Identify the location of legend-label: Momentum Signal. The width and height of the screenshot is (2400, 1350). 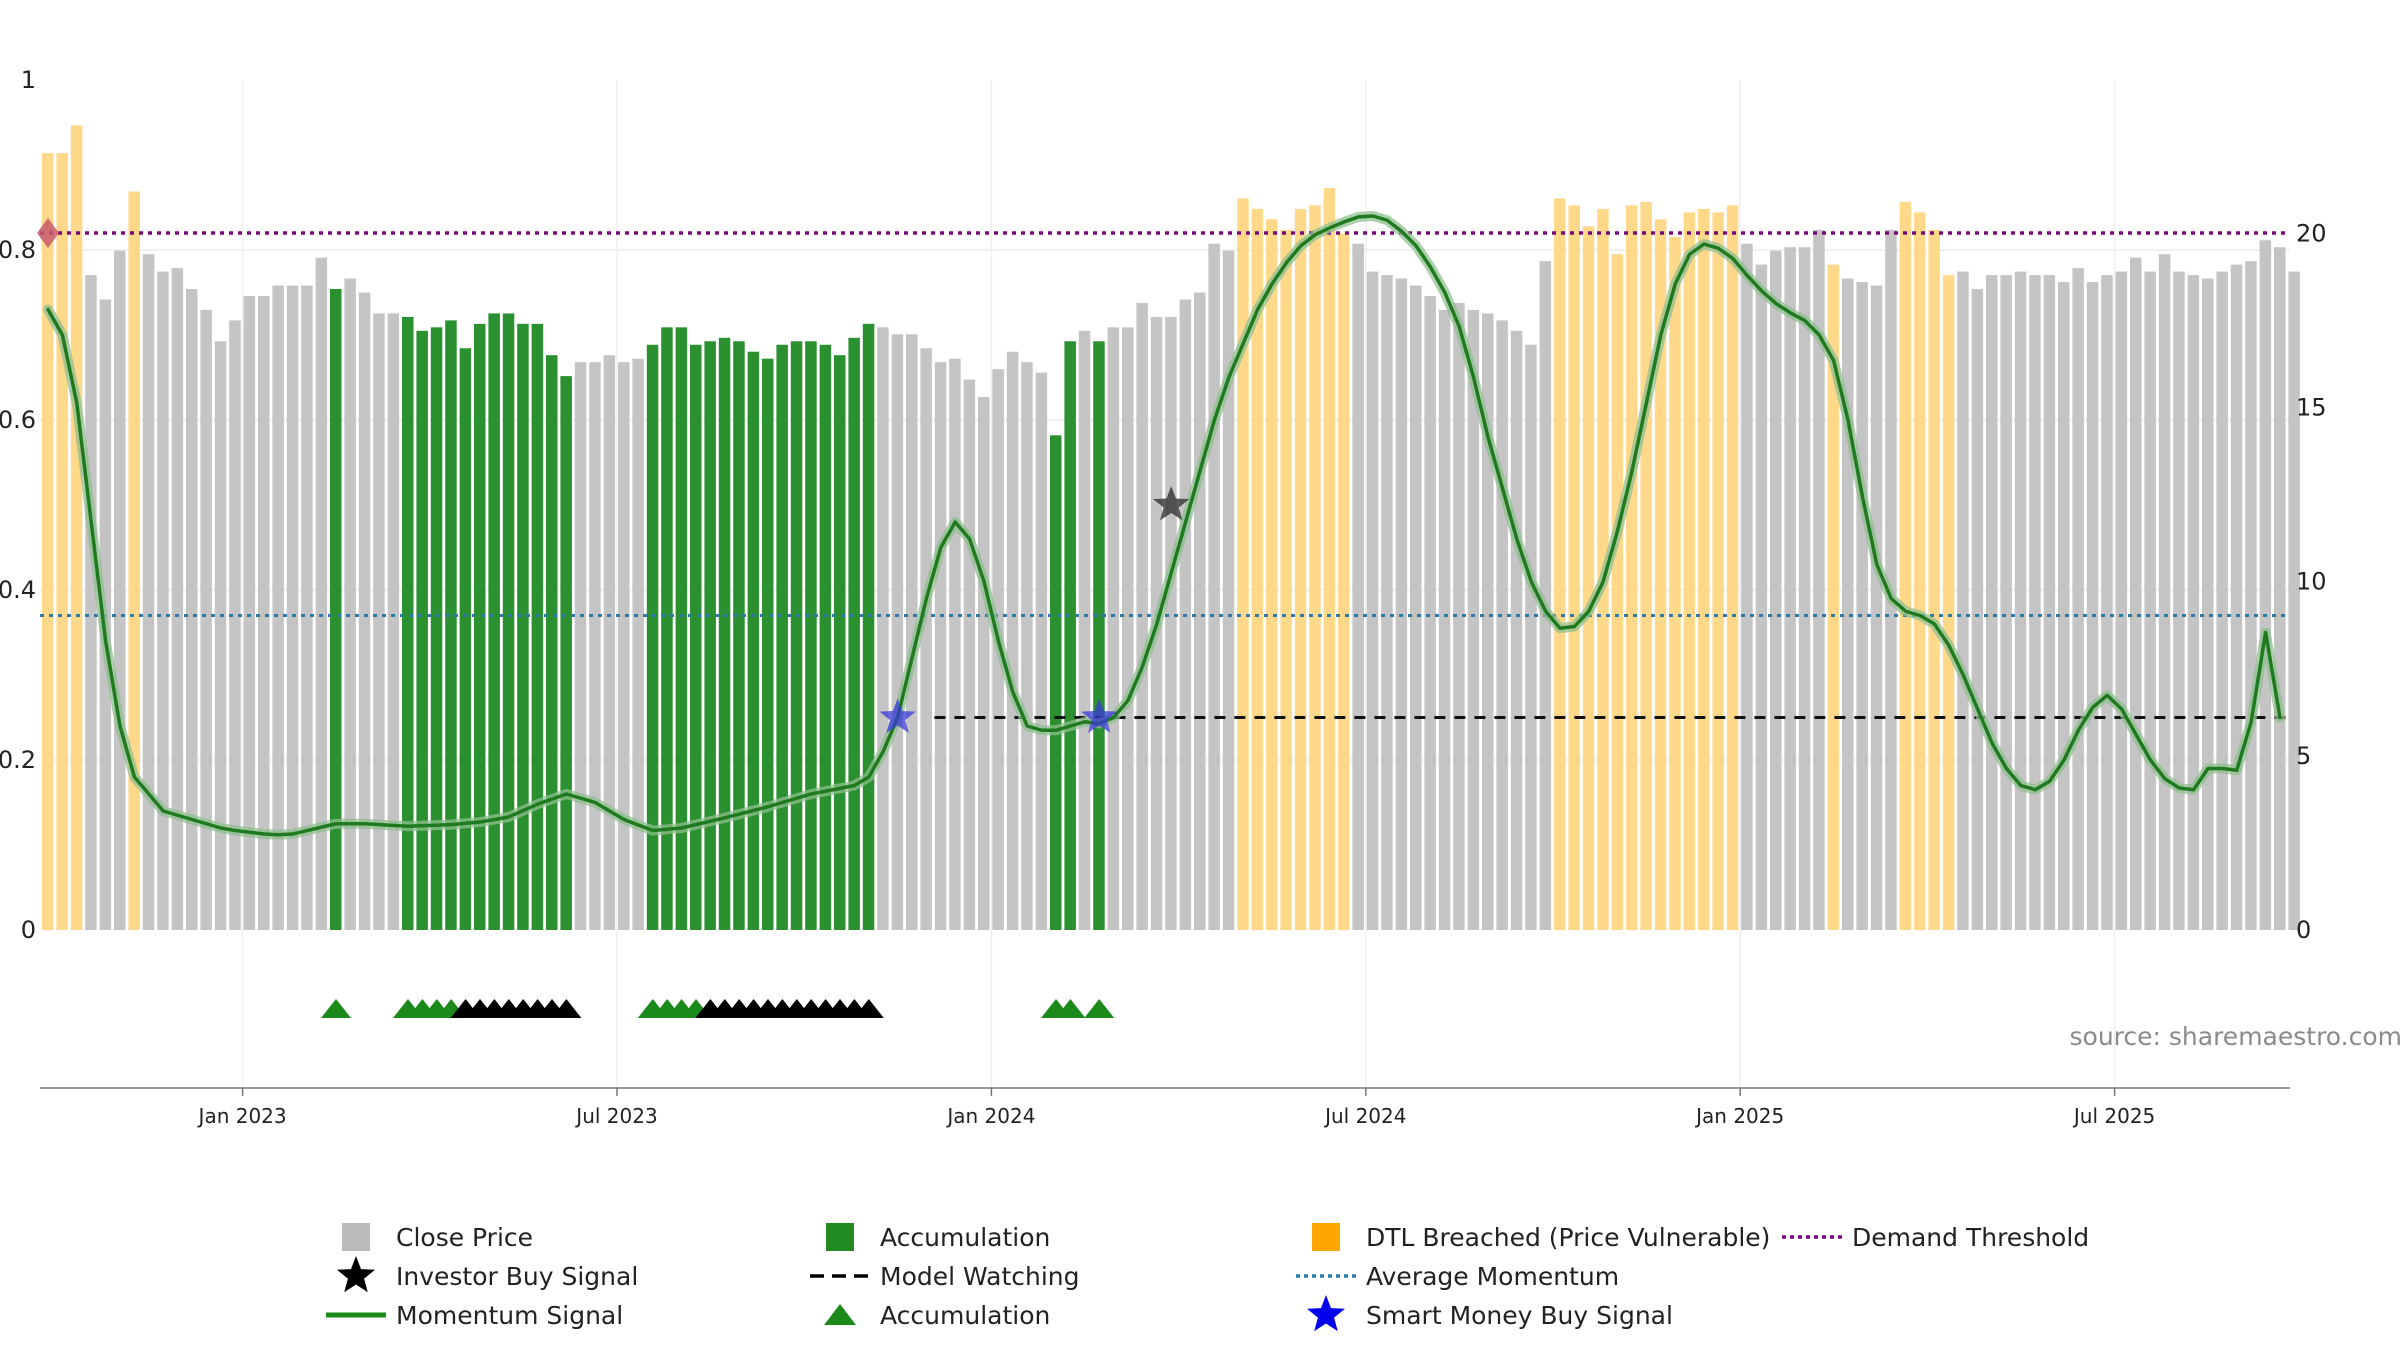
(509, 1315).